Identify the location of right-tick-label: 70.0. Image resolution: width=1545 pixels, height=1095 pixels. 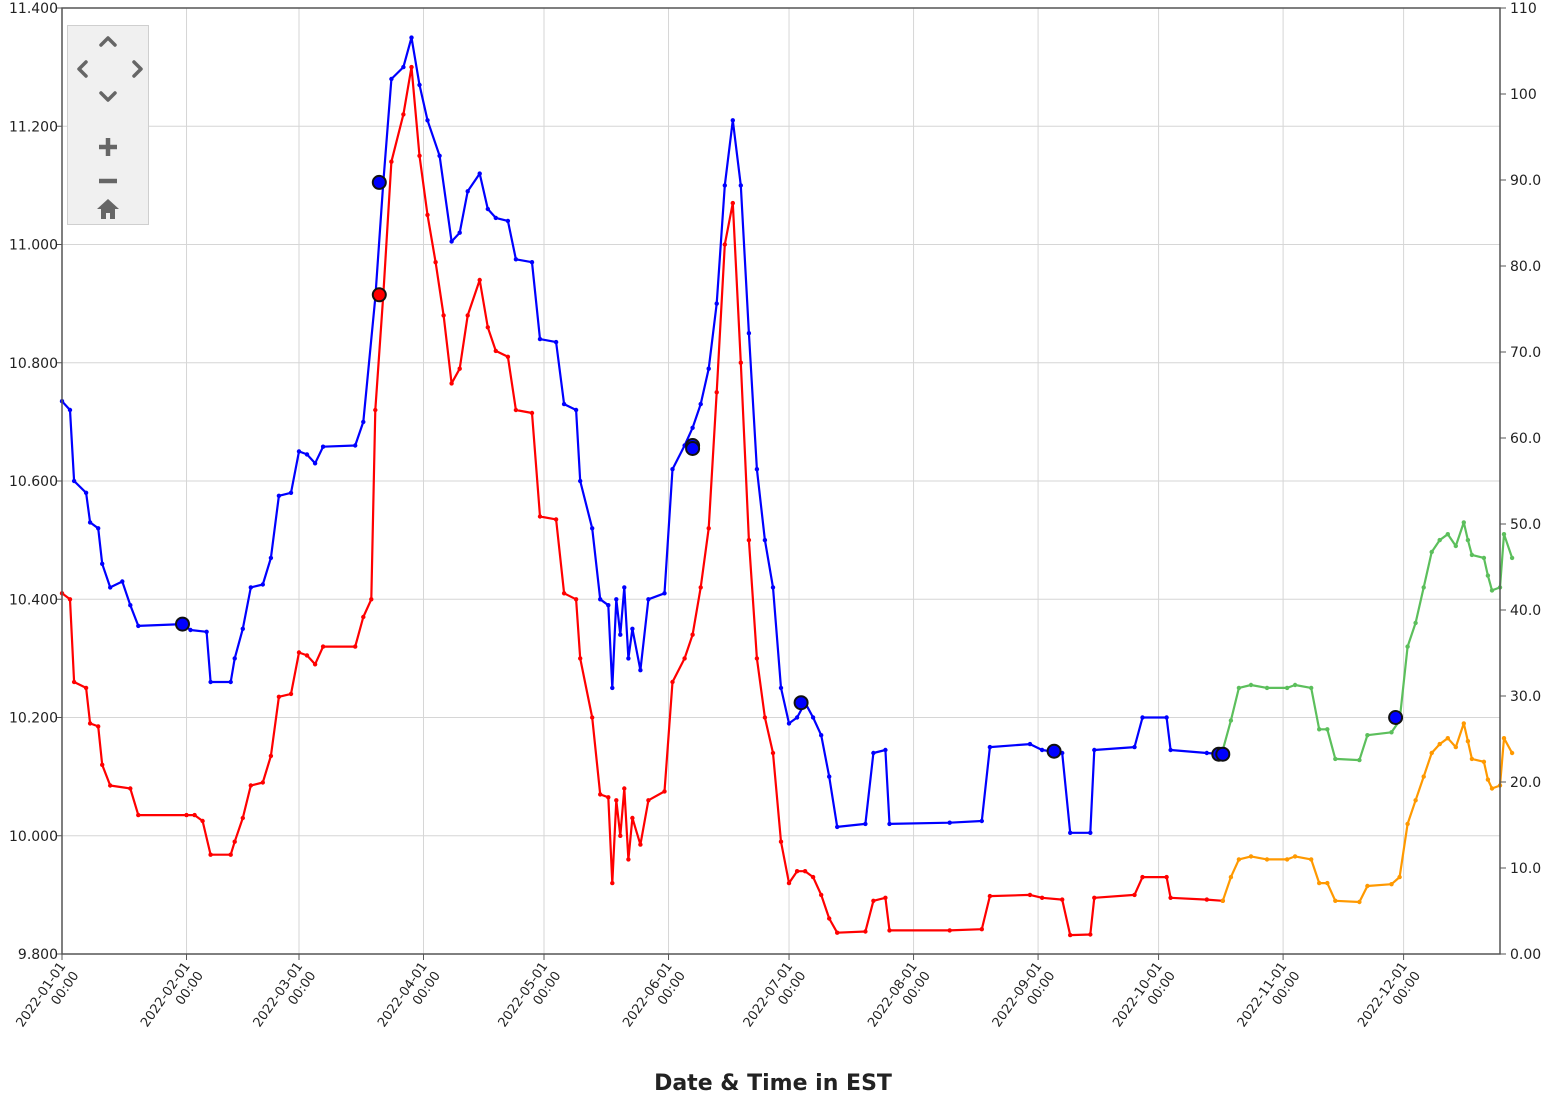
(1525, 353).